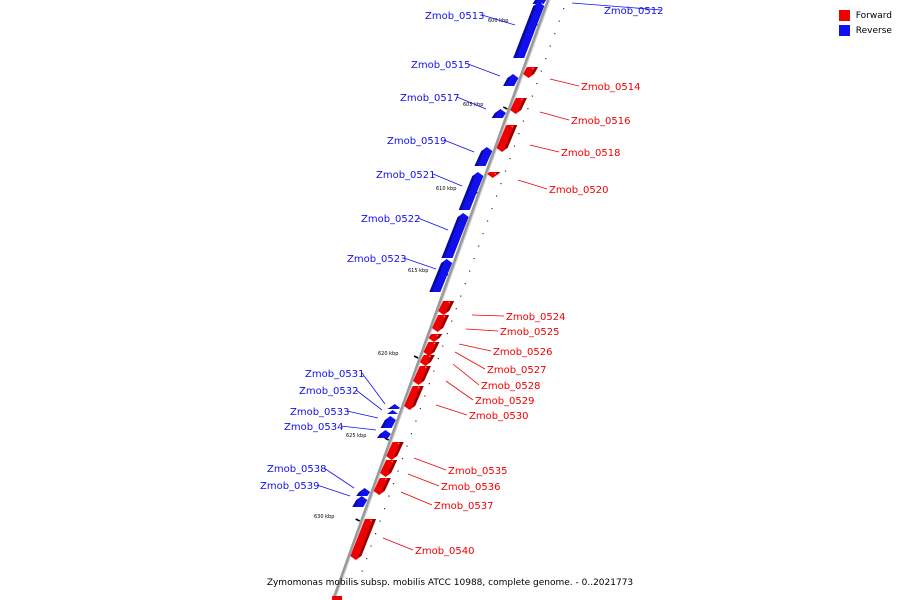 Image resolution: width=900 pixels, height=600 pixels. I want to click on gene-label: Zmob_0539, so click(290, 486).